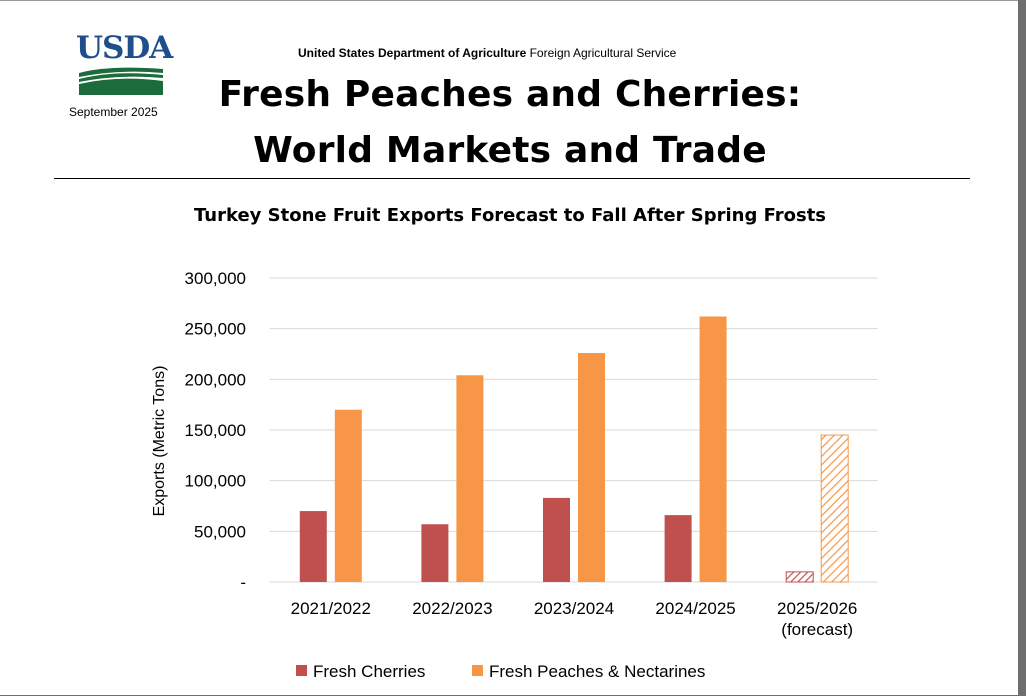 This screenshot has width=1026, height=696. What do you see at coordinates (510, 150) in the screenshot?
I see `report-title-line-2: World Markets and Trade` at bounding box center [510, 150].